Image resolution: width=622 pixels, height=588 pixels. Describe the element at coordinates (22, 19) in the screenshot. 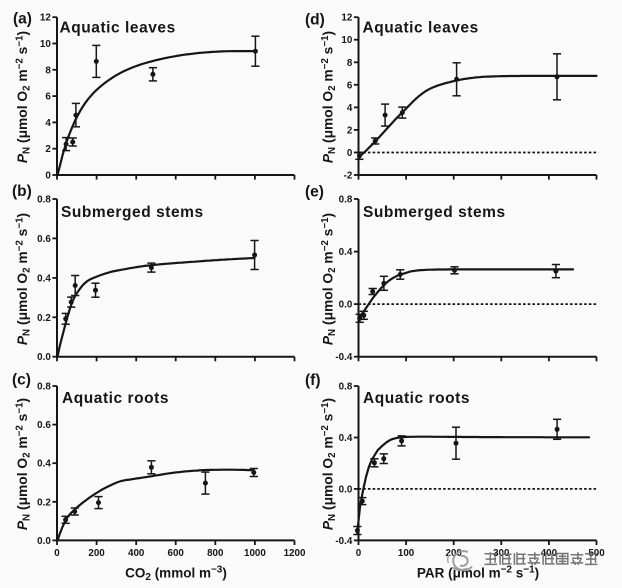

I see `svg-text: (a)` at that location.